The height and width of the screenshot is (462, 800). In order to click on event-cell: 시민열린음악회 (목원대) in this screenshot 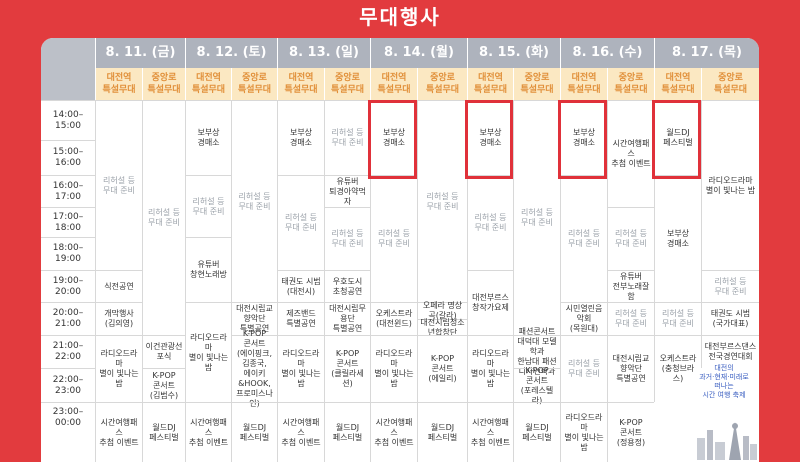, I will do `click(583, 318)`.